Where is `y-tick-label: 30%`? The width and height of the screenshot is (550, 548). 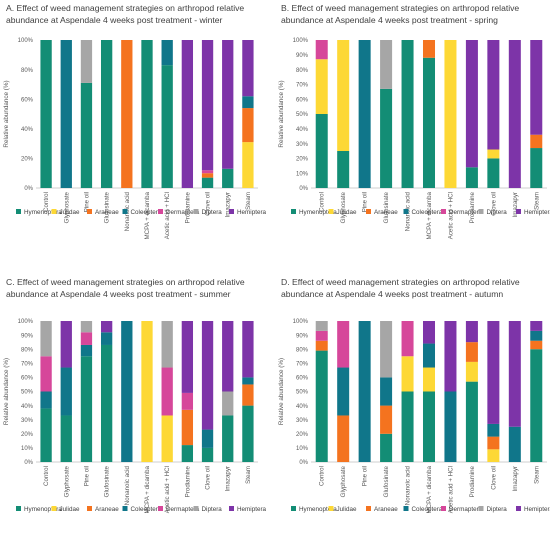
y-tick-label: 30% is located at coordinates (302, 421).